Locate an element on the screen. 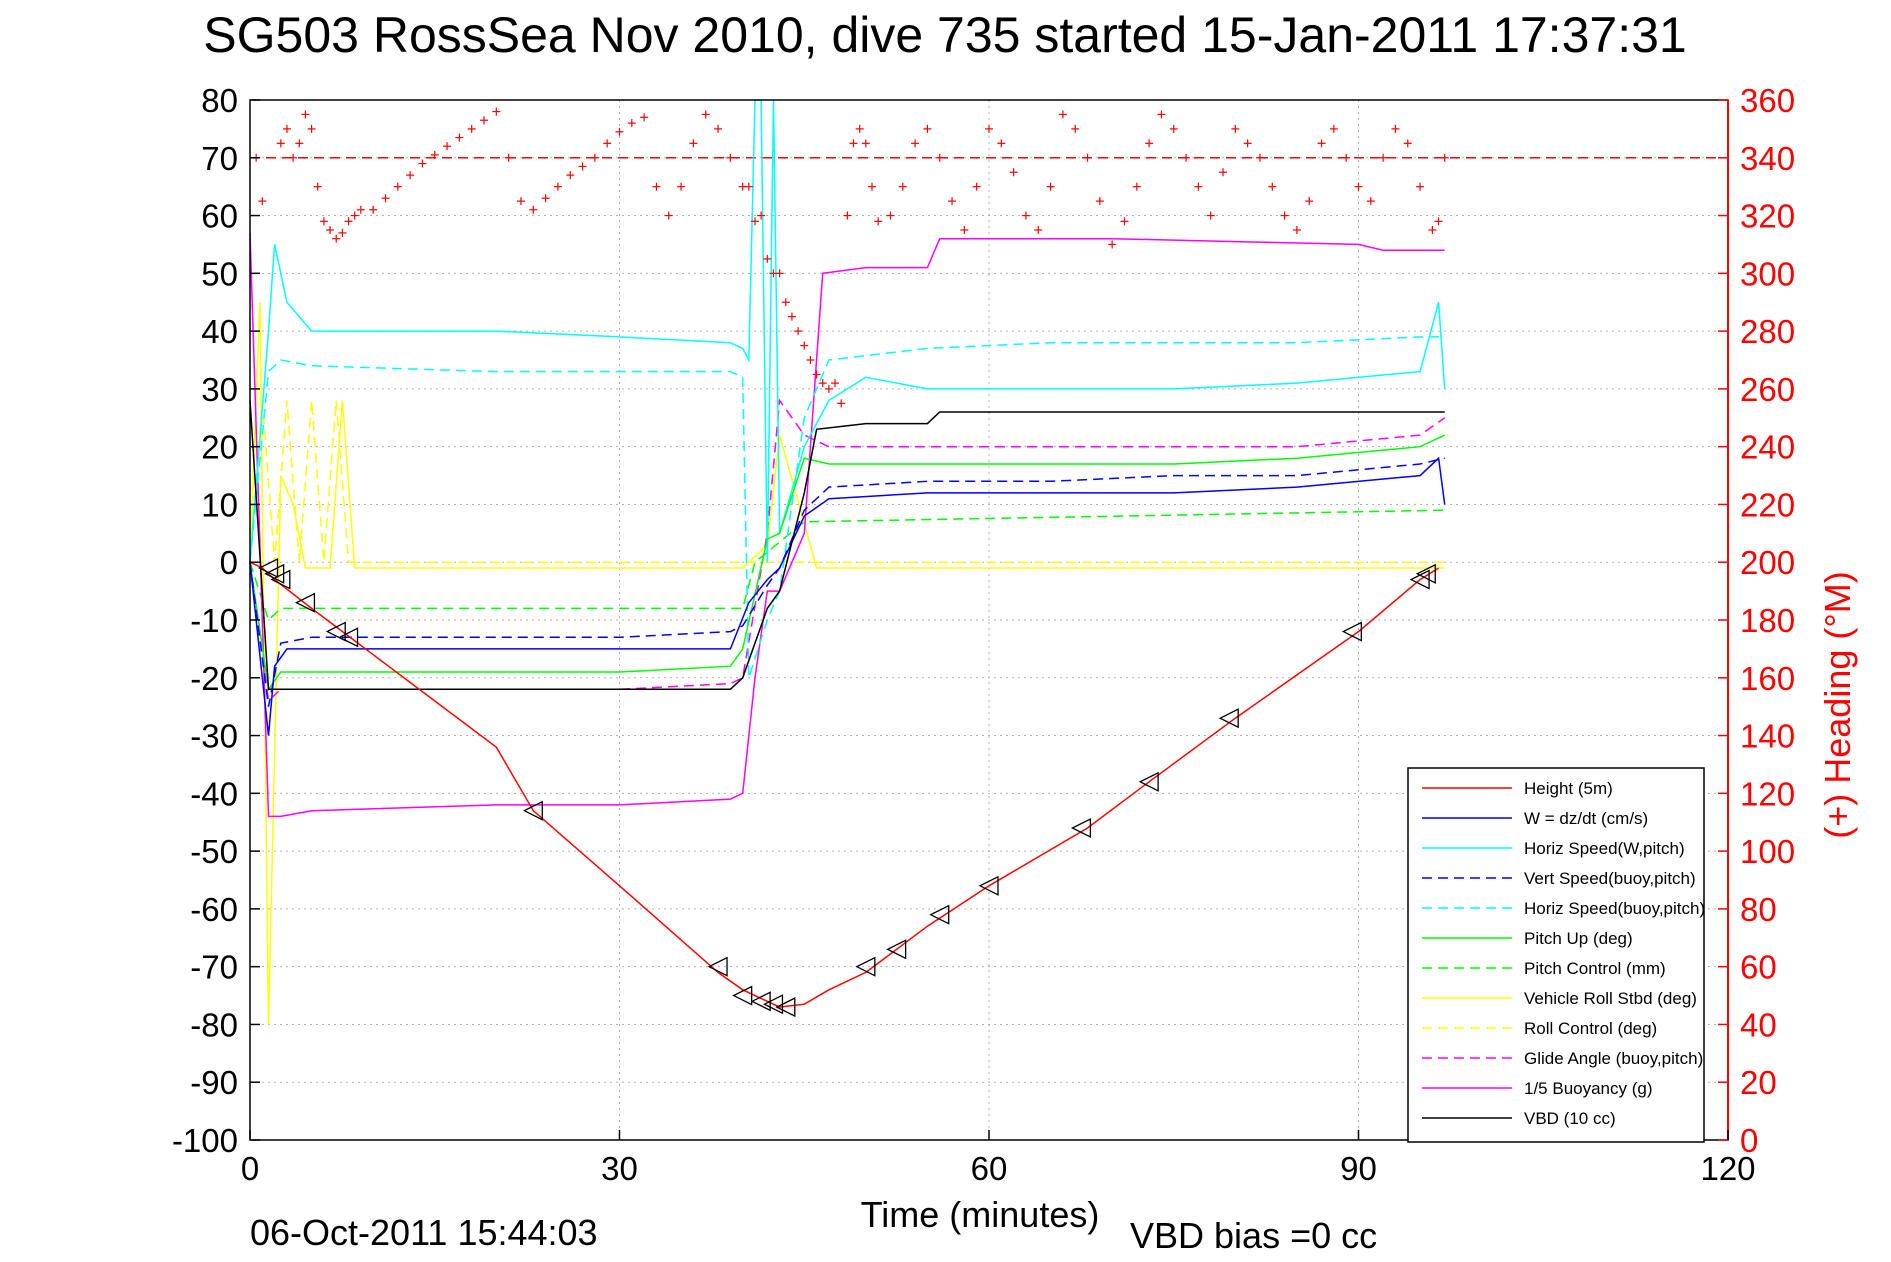 The image size is (1891, 1262). left-tick-label: -60 is located at coordinates (214, 909).